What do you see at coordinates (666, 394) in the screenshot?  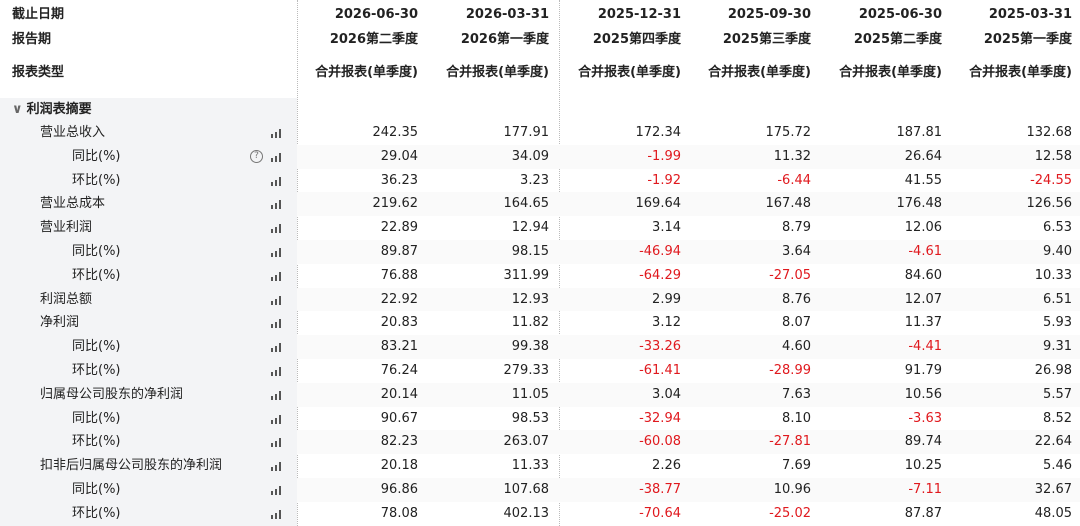 I see `cell-value: 3.04` at bounding box center [666, 394].